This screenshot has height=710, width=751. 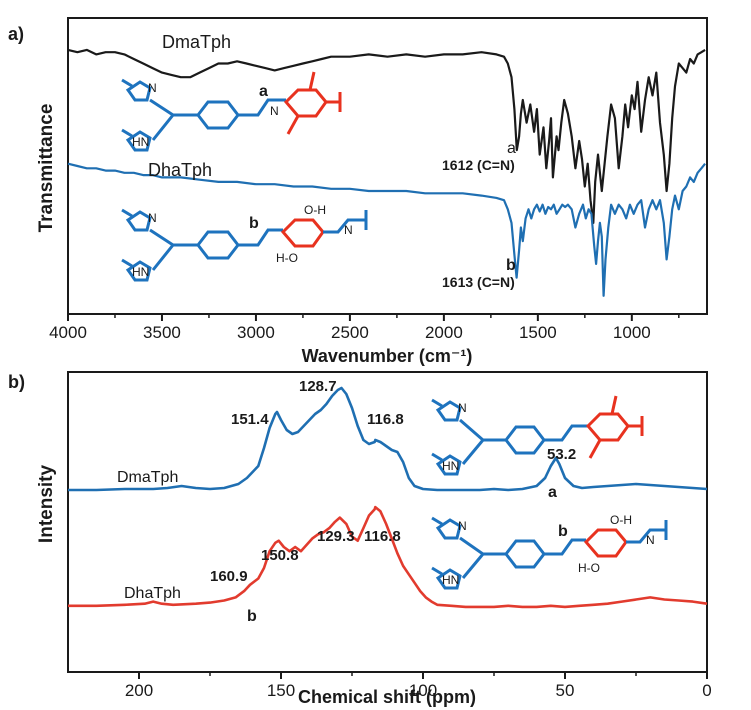 I want to click on panel-b-annotation: 160.9, so click(x=229, y=576).